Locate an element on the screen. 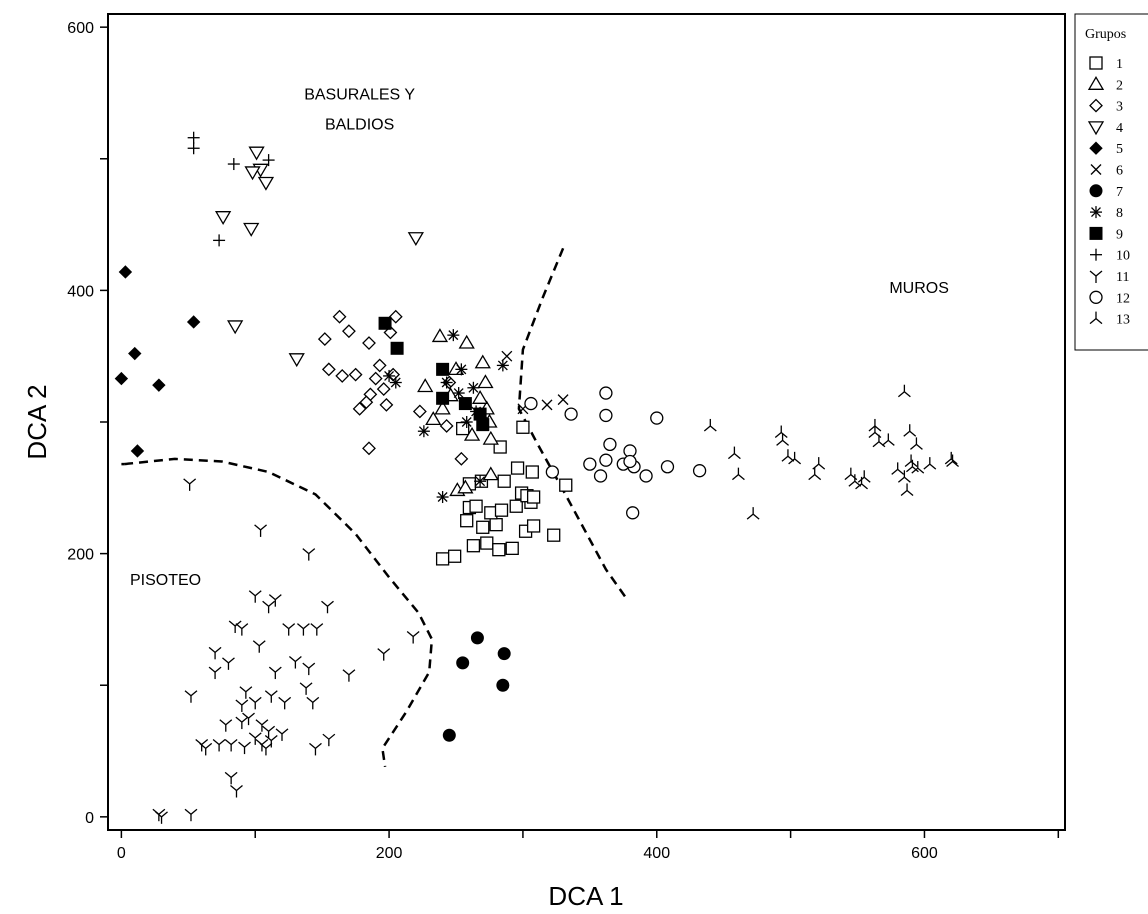  x-tick-label: 200 is located at coordinates (389, 853).